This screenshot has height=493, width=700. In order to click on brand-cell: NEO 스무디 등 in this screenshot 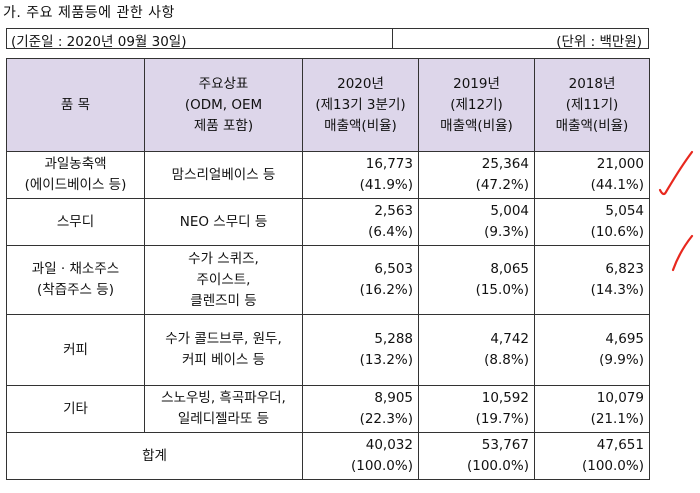, I will do `click(223, 222)`.